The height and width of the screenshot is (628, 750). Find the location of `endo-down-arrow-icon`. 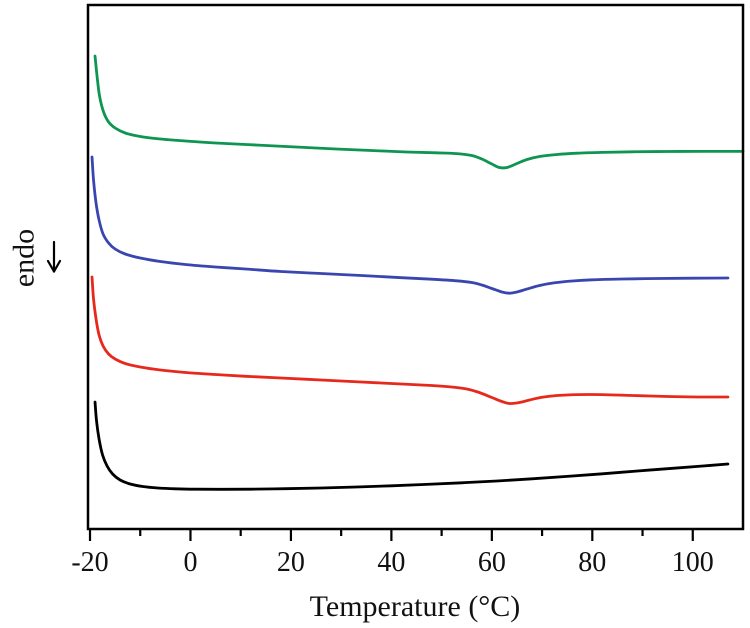

endo-down-arrow-icon is located at coordinates (54, 256).